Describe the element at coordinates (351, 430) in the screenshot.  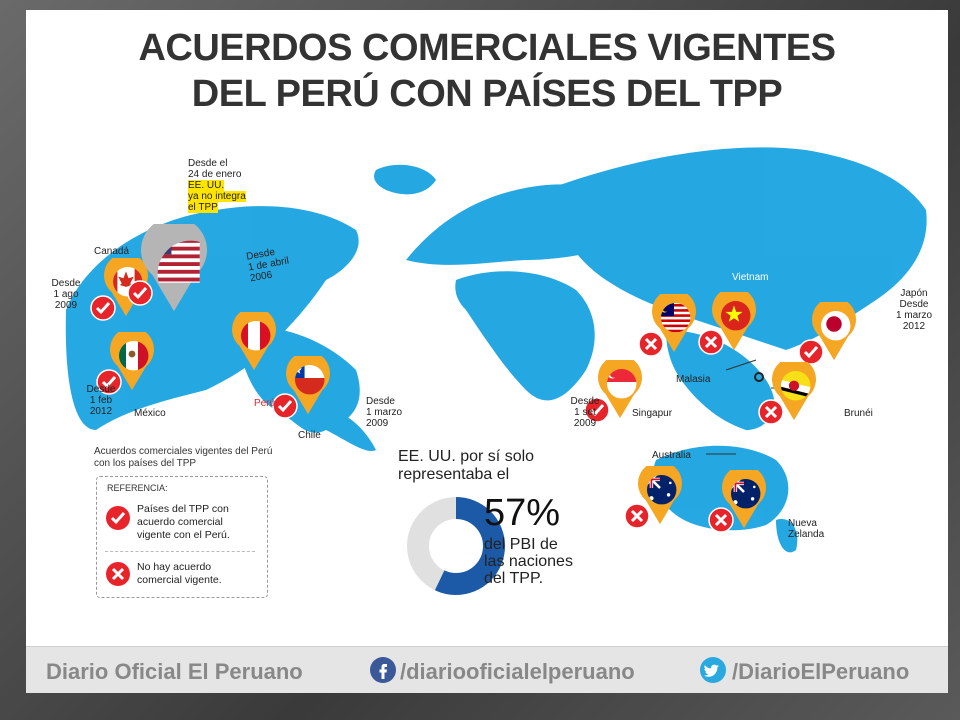
I see `south-america-tail` at that location.